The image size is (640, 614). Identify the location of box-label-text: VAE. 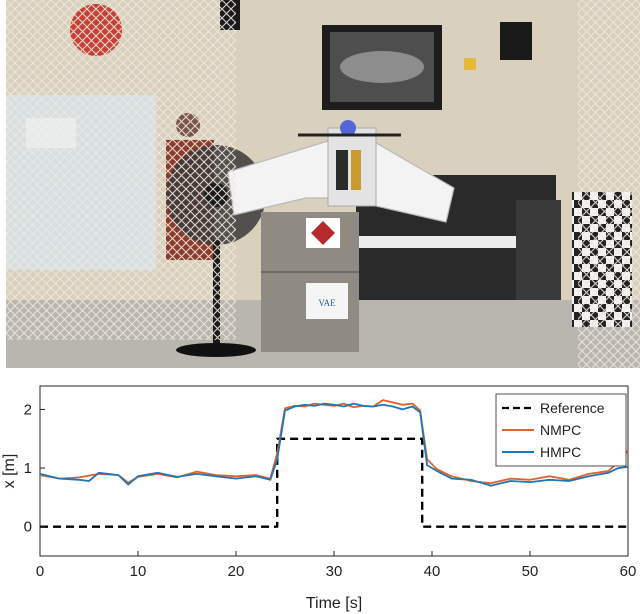
(327, 303).